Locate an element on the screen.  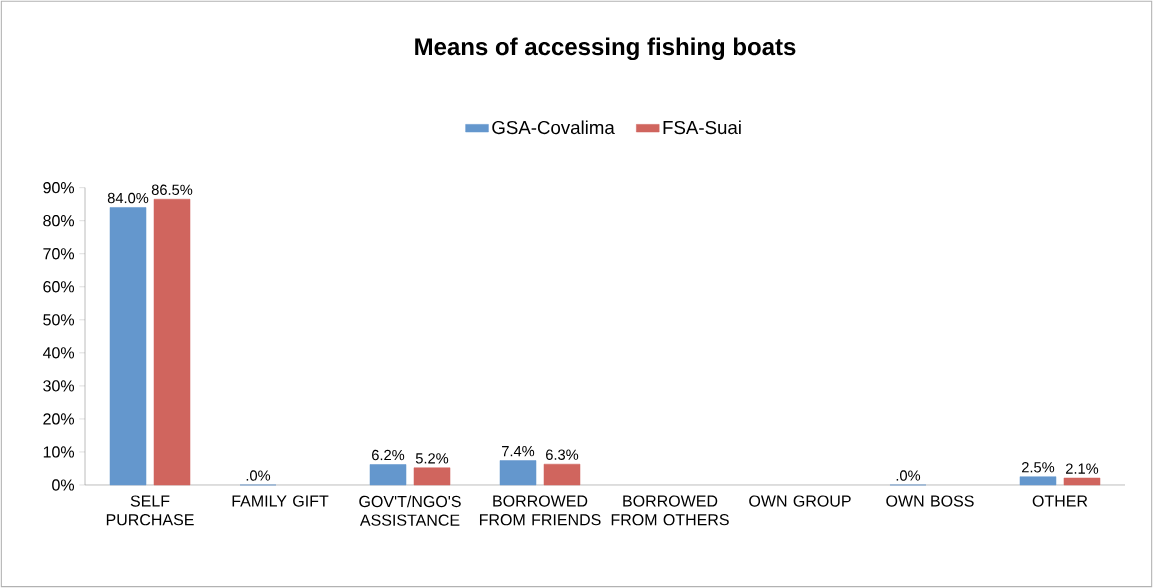
data-label: 6.2% is located at coordinates (388, 455).